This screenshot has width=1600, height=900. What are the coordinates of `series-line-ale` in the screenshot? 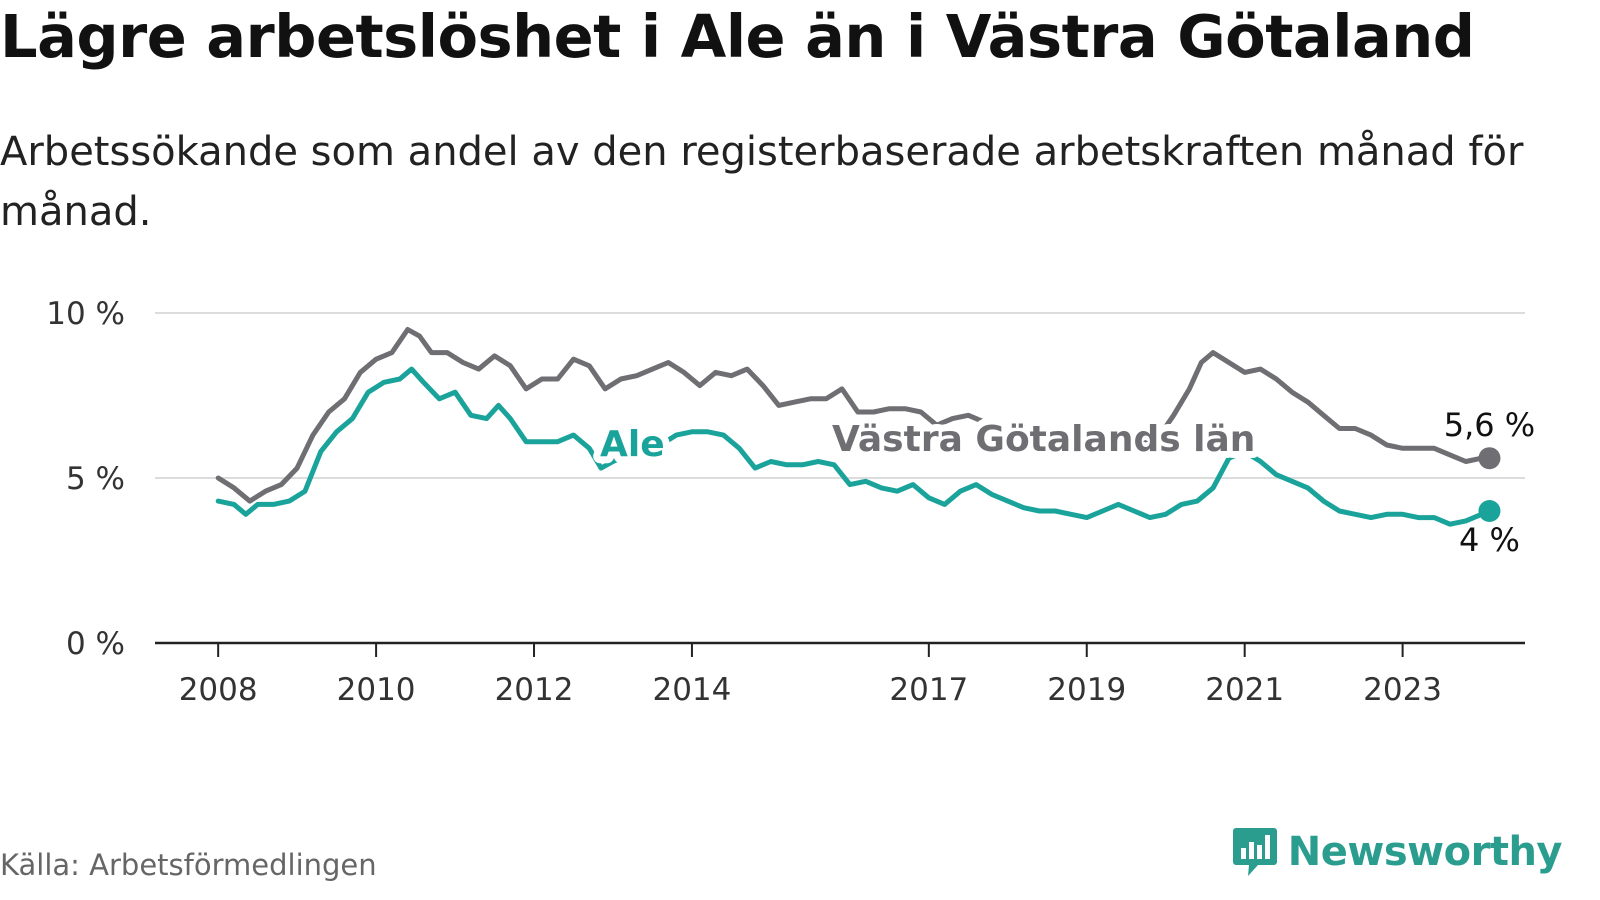 It's located at (853, 446).